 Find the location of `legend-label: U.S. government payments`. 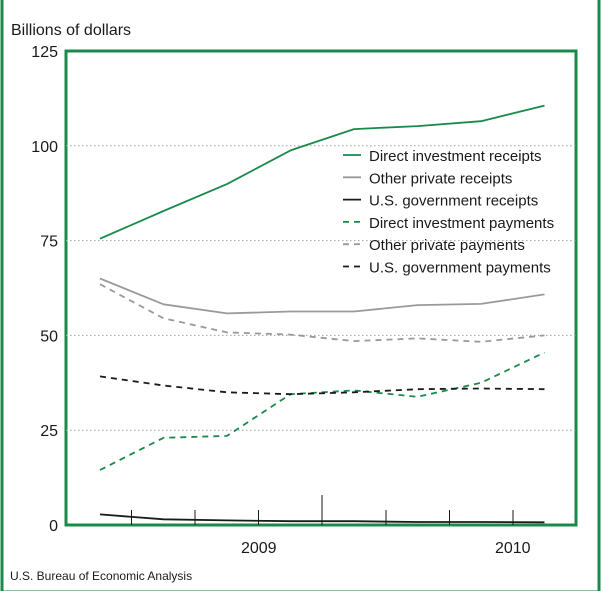

legend-label: U.S. government payments is located at coordinates (460, 268).